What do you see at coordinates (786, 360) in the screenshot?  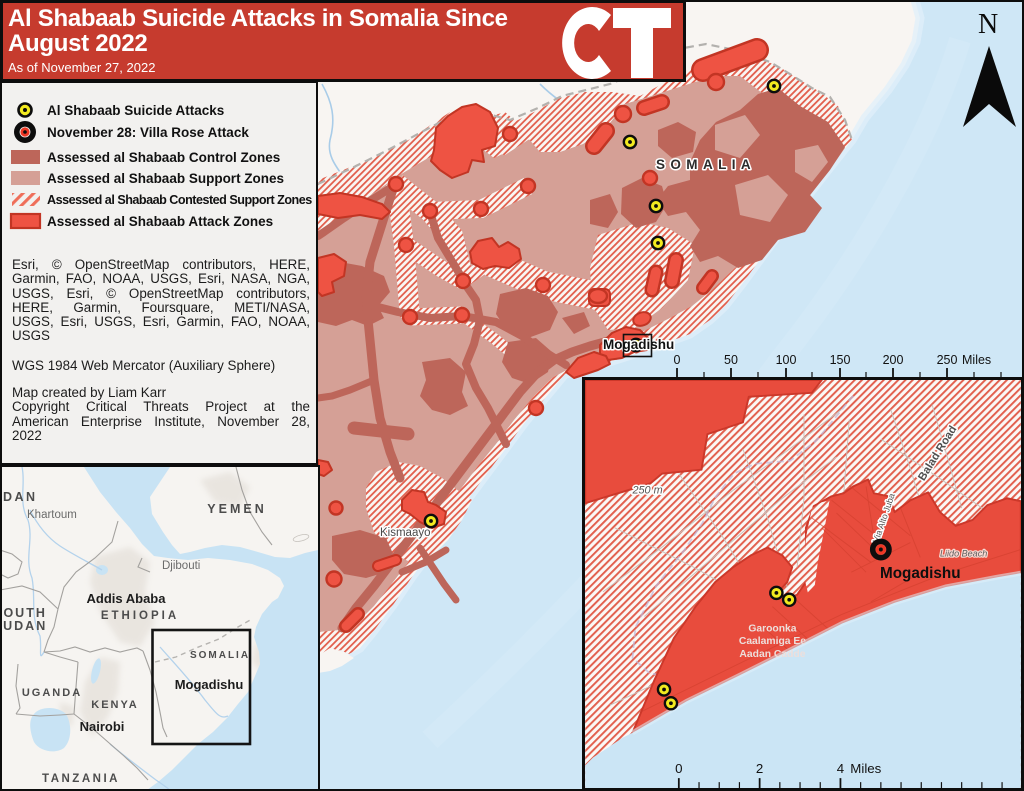 I see `svg-text: 100` at bounding box center [786, 360].